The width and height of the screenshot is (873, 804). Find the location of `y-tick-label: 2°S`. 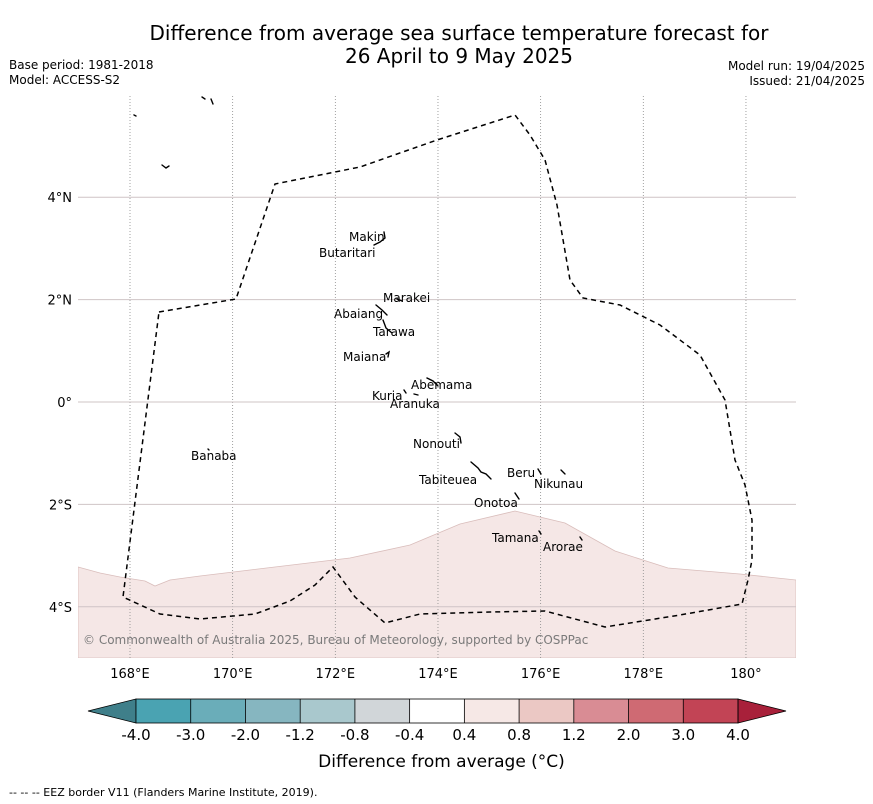

y-tick-label: 2°S is located at coordinates (60, 505).